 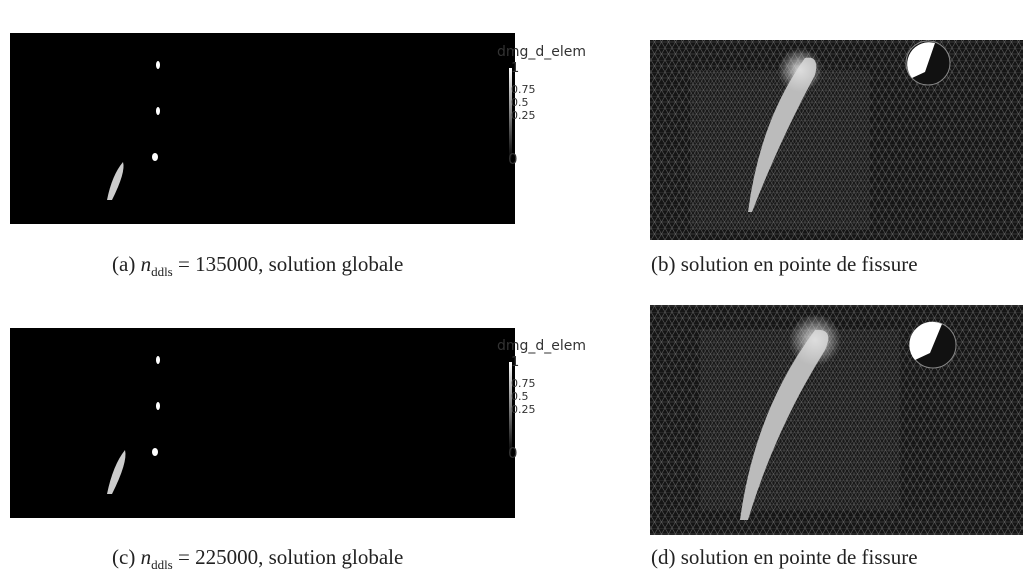 What do you see at coordinates (290, 264) in the screenshot?
I see `caption-text: = 135000, solution globale` at bounding box center [290, 264].